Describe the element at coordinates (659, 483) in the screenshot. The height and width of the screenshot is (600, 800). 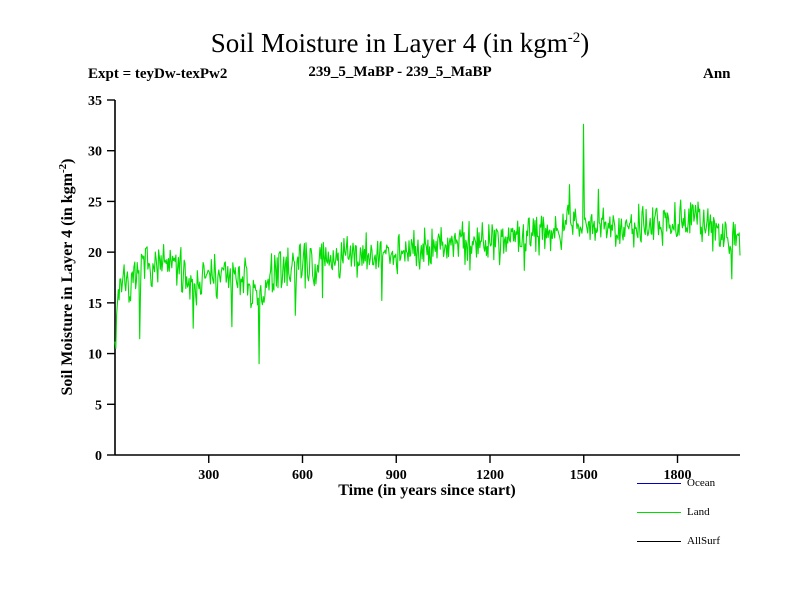
I see `ocean-line-sample` at that location.